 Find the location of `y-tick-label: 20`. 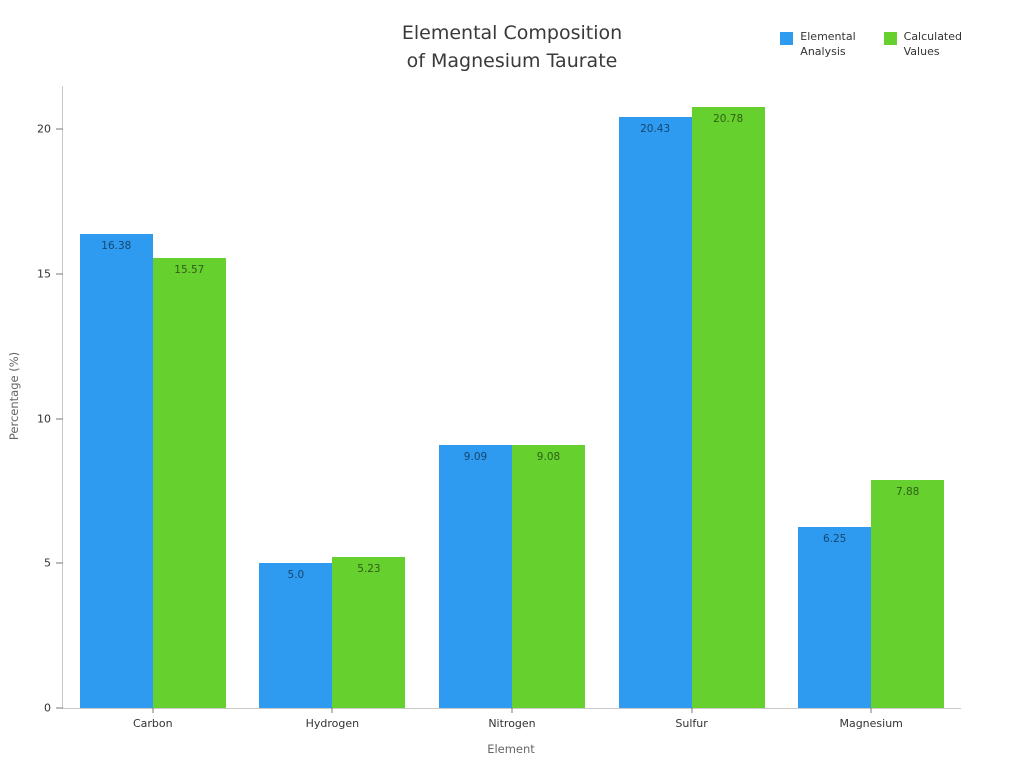

y-tick-label: 20 is located at coordinates (44, 129).